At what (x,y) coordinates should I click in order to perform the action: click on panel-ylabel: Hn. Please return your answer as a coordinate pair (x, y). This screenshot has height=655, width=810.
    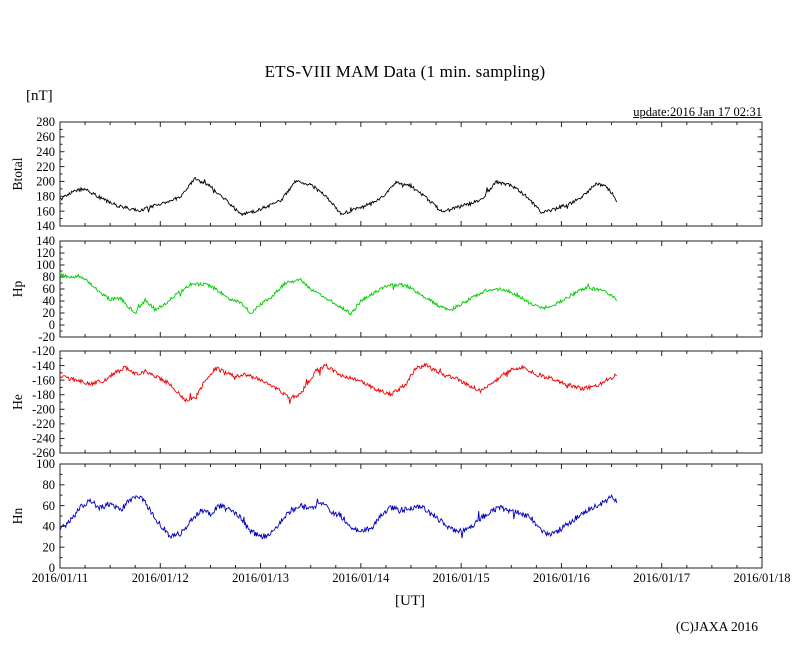
    Looking at the image, I should click on (17, 516).